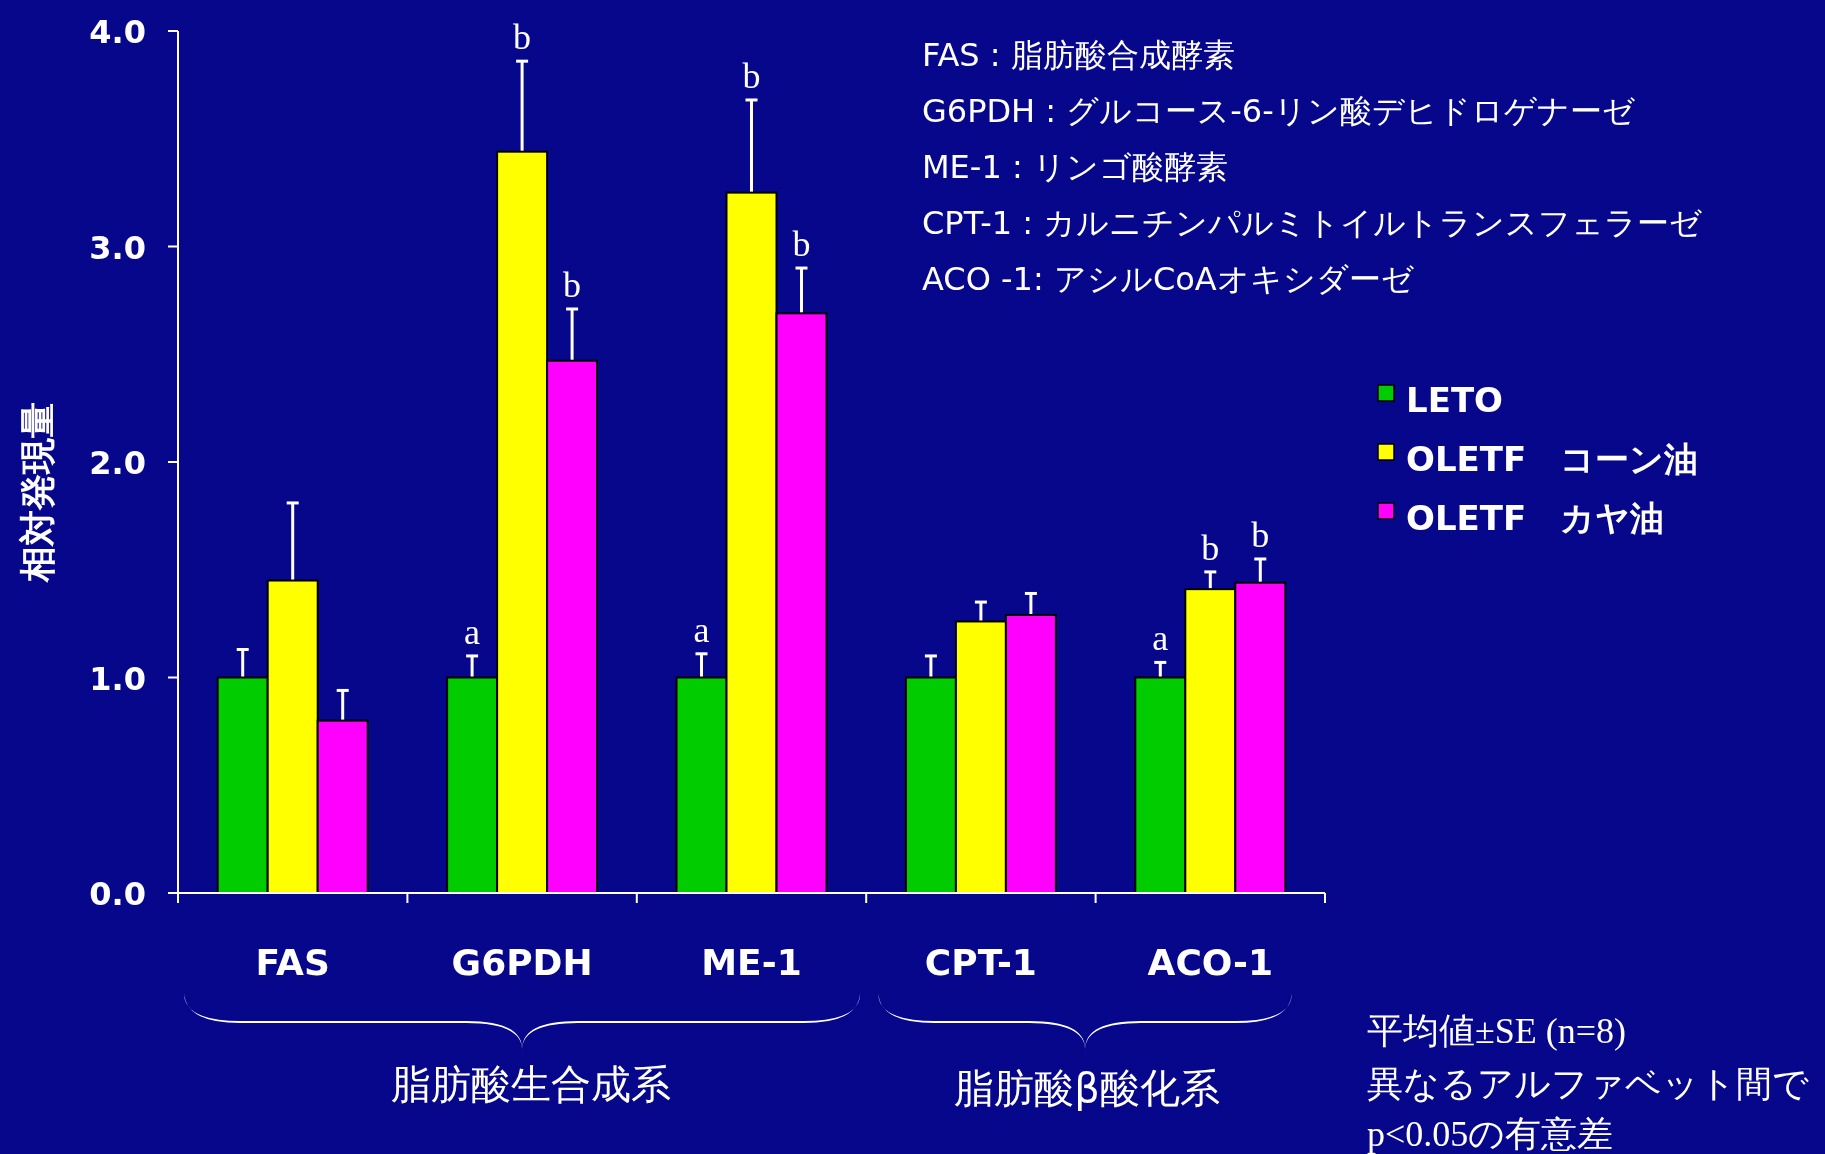 The width and height of the screenshot is (1825, 1154). What do you see at coordinates (117, 894) in the screenshot?
I see `y-tick-label: 0.0` at bounding box center [117, 894].